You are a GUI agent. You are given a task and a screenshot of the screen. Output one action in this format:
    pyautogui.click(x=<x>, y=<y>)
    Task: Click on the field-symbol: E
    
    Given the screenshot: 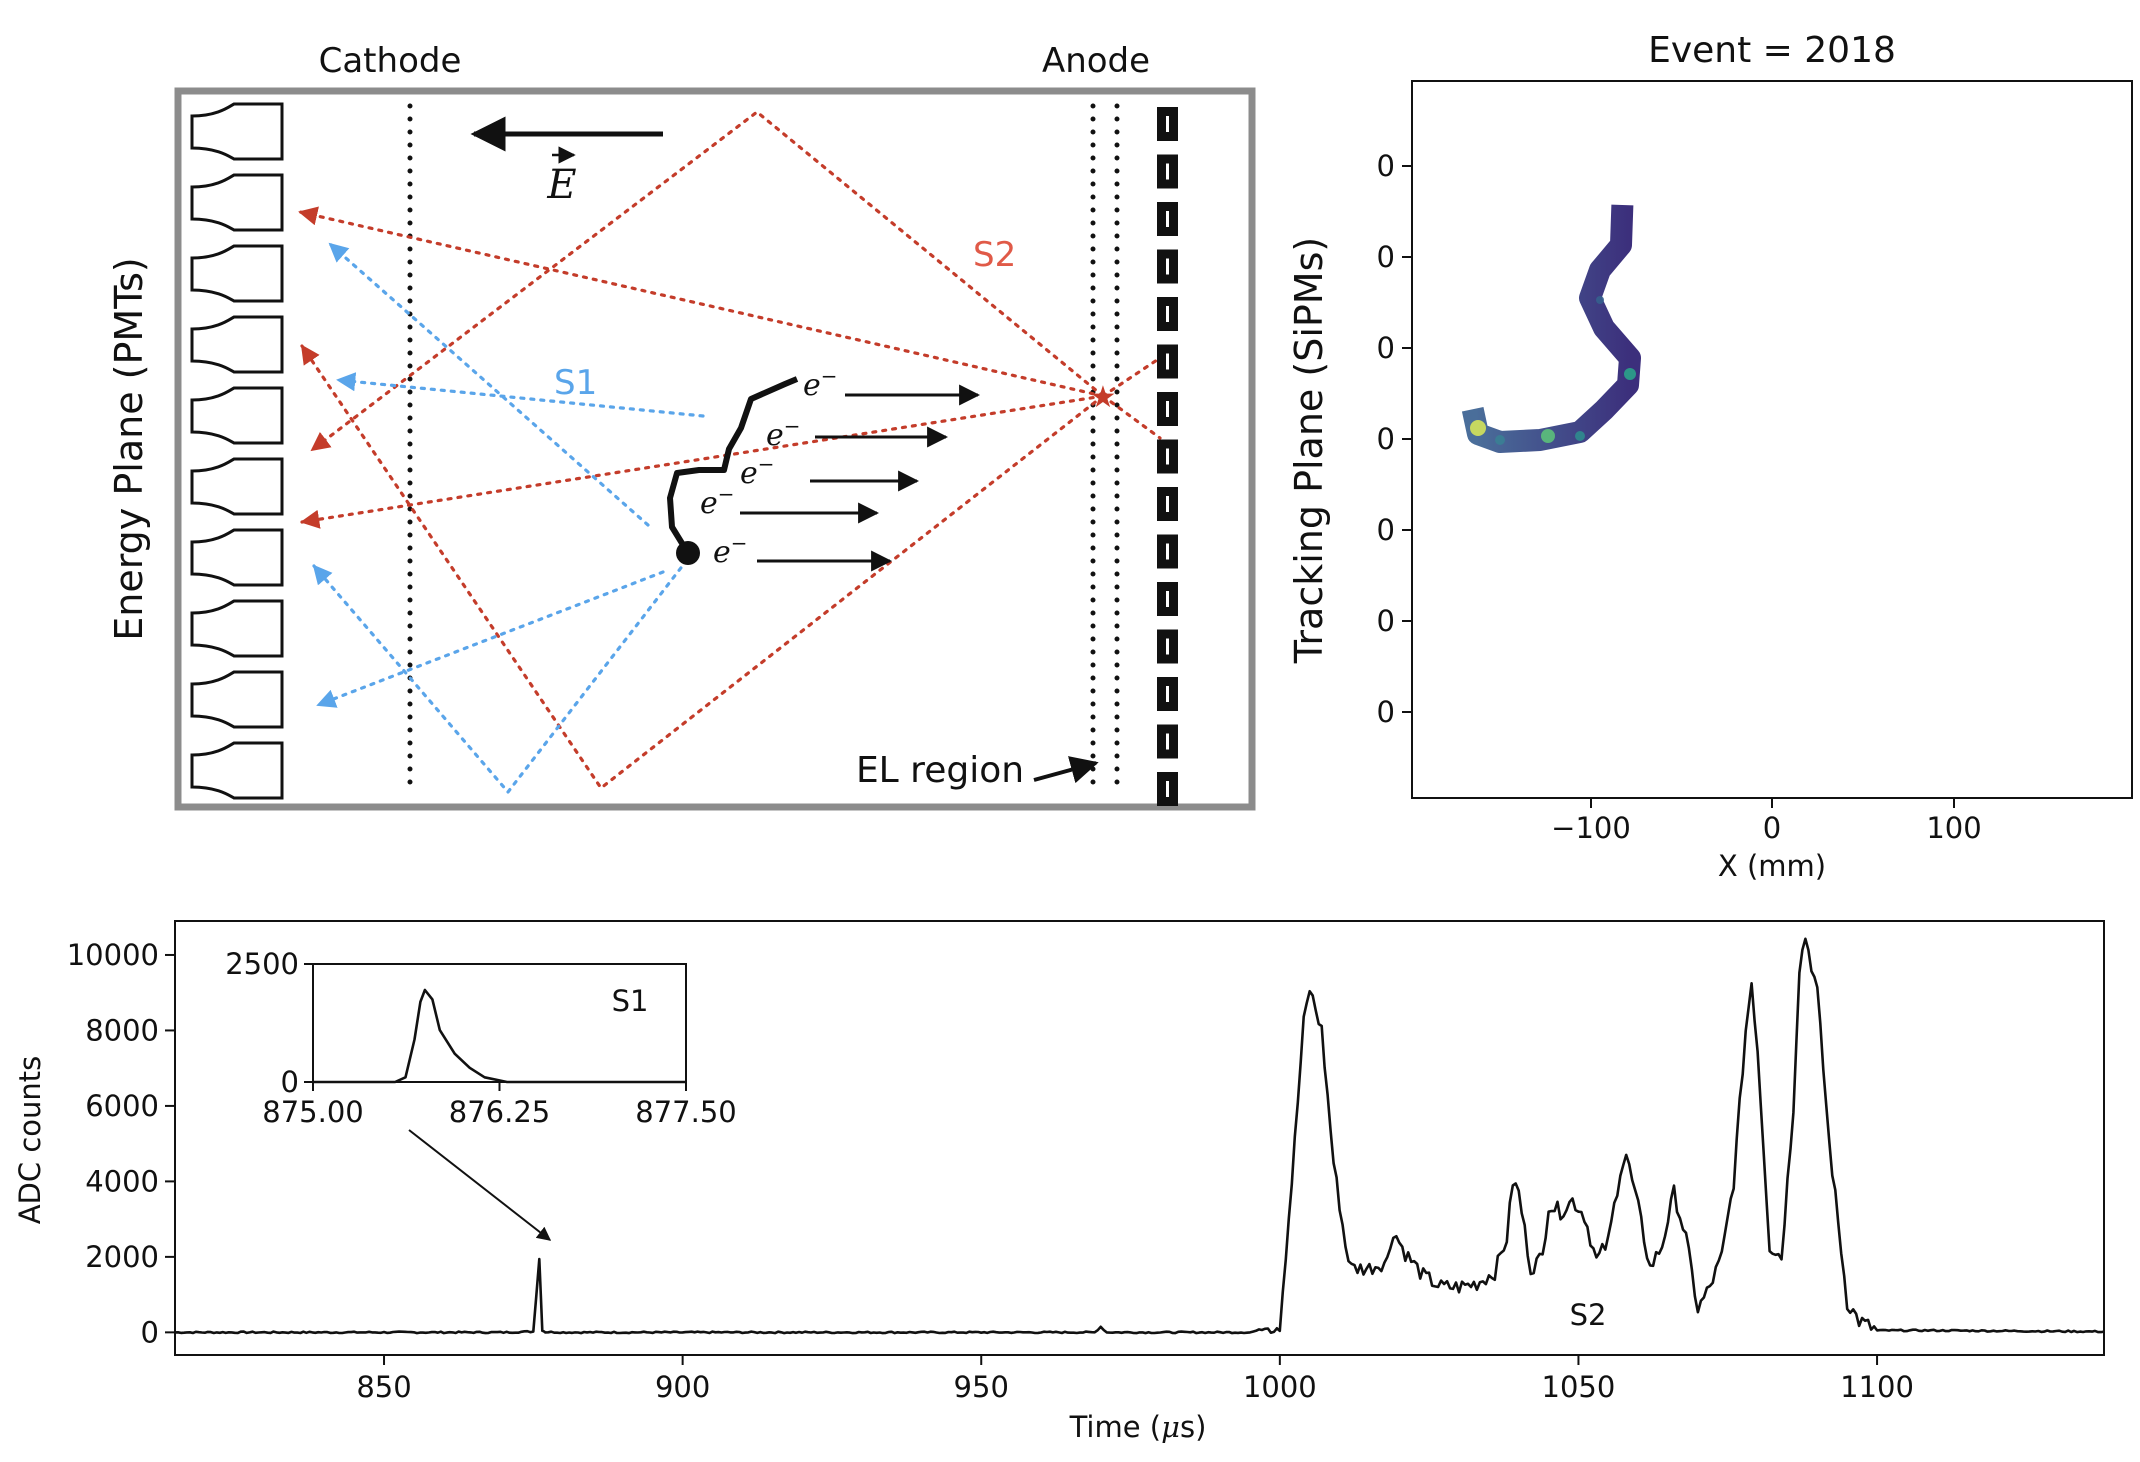 What is the action you would take?
    pyautogui.click(x=561, y=185)
    